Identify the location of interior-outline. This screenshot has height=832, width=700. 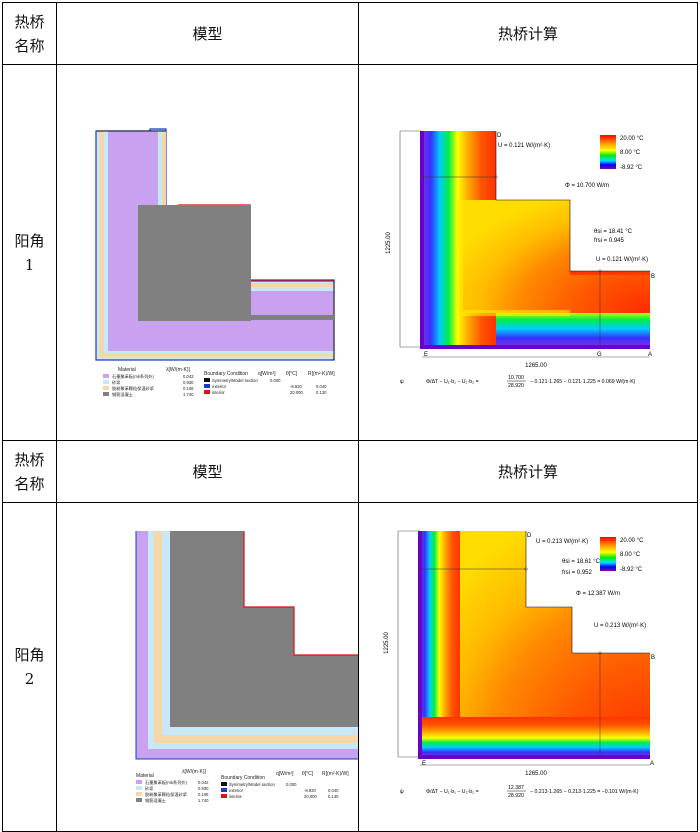
(587, 592).